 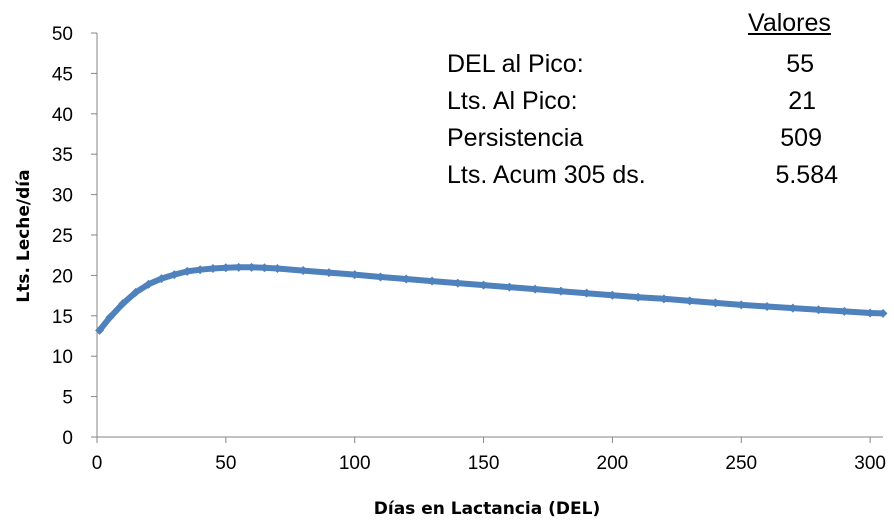 I want to click on summary-value-persistence: 509, so click(x=801, y=138).